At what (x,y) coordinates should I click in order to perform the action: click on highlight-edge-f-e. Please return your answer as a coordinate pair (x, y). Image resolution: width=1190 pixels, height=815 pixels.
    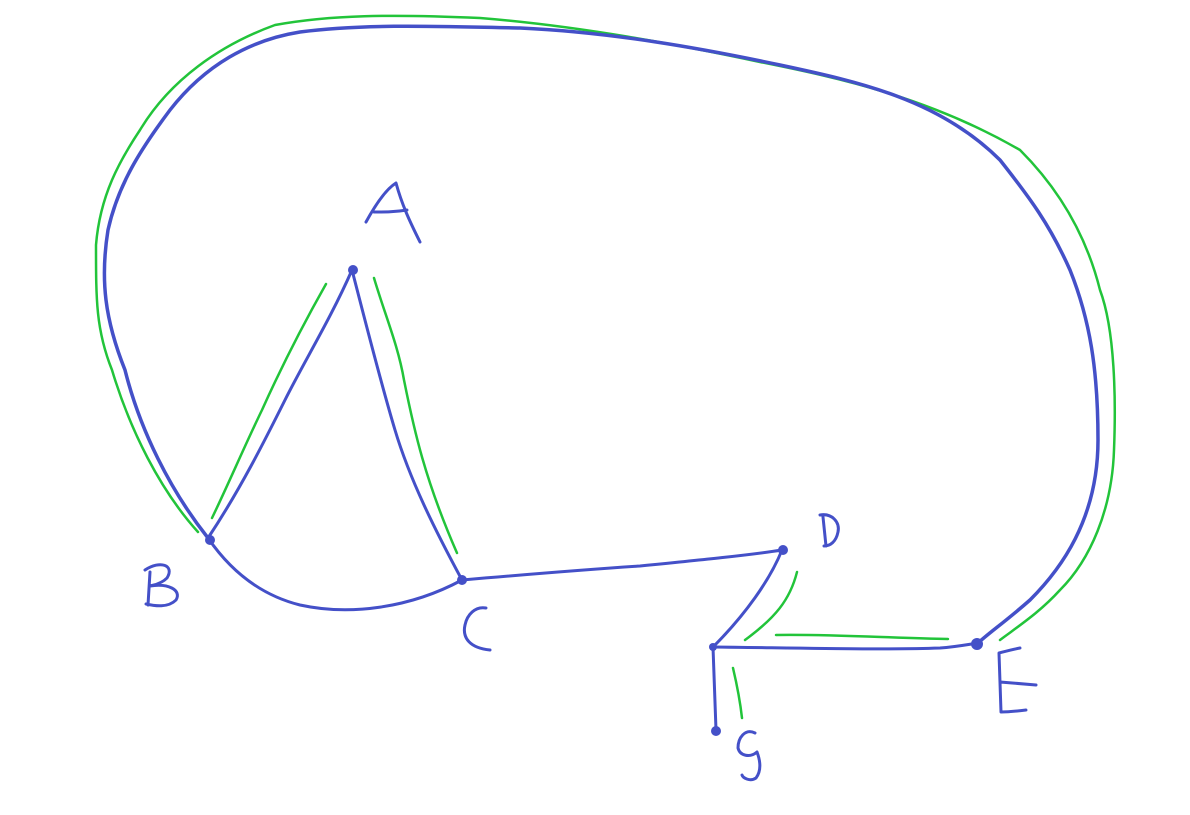
    Looking at the image, I should click on (862, 637).